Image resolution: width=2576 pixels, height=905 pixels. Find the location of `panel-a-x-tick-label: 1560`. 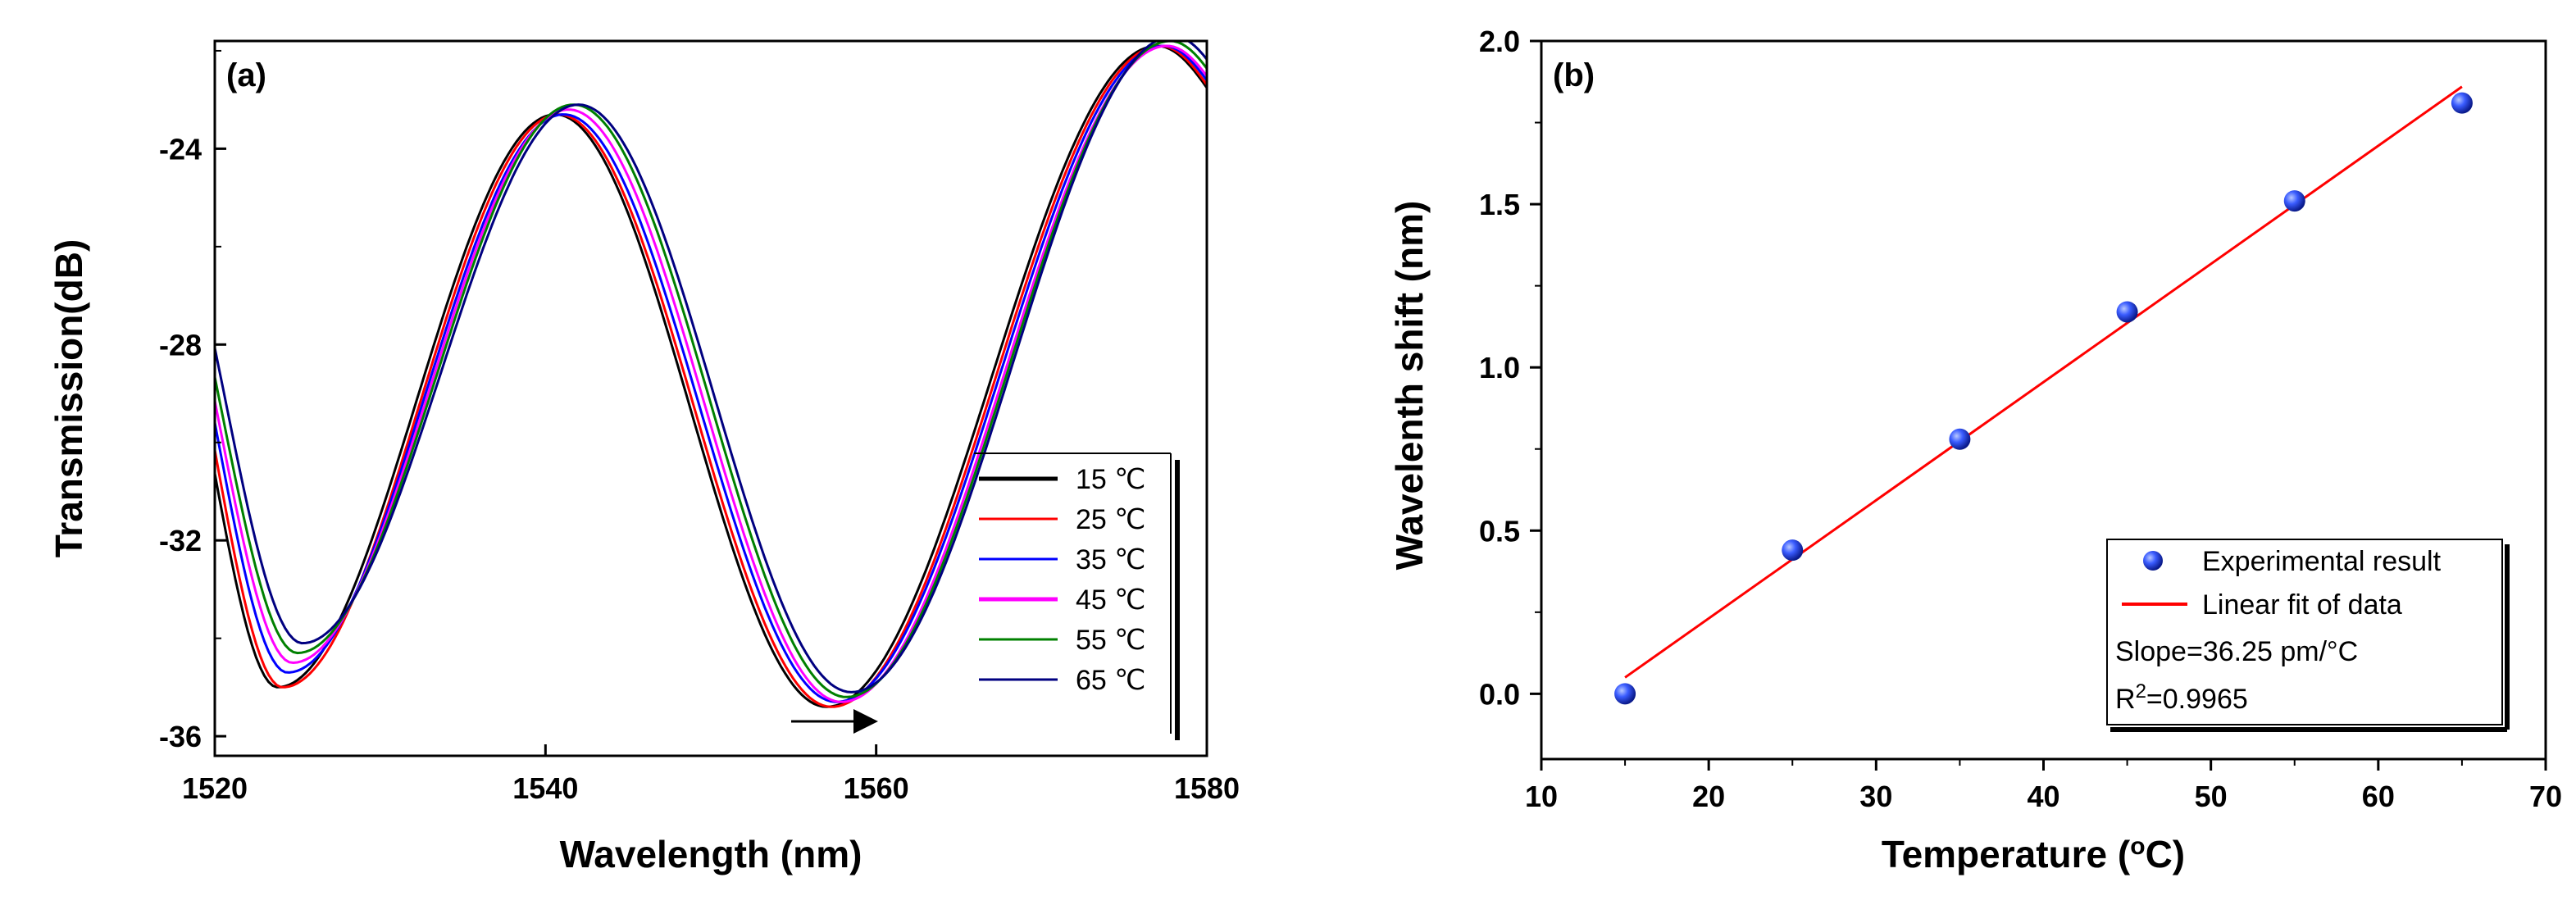

panel-a-x-tick-label: 1560 is located at coordinates (877, 788).